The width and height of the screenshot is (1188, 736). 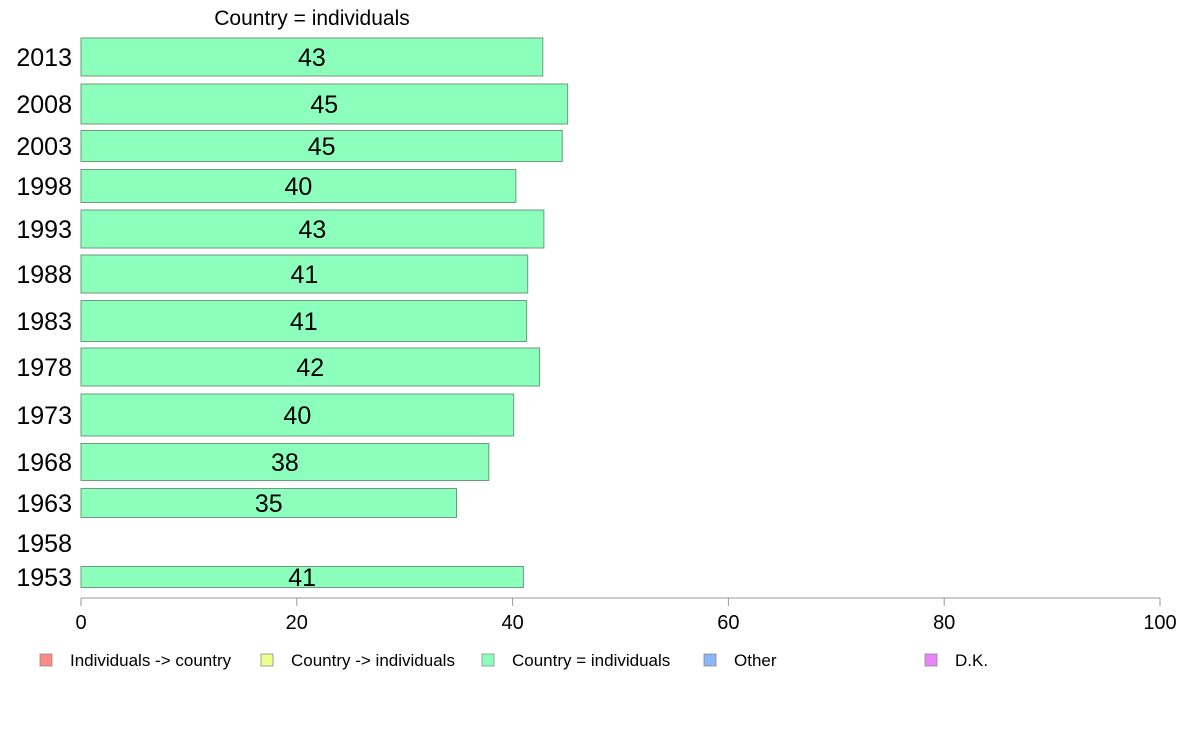 I want to click on y-tick-label: 2008, so click(x=44, y=105).